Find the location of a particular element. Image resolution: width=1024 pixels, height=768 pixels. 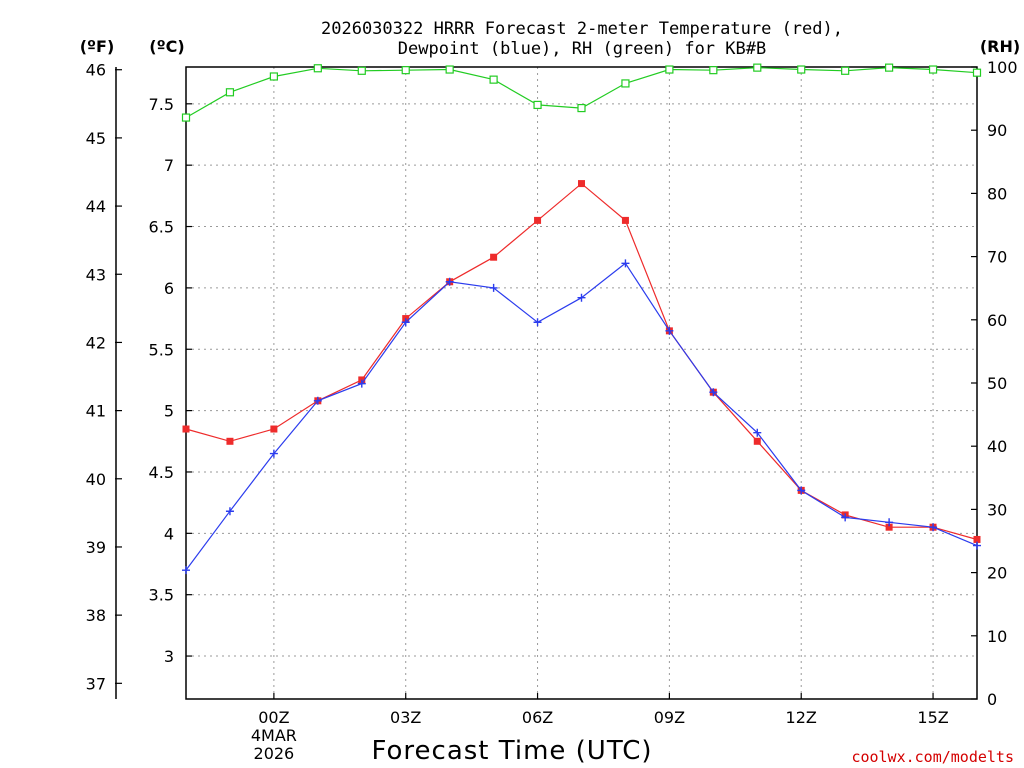

c-tick-label-4: 4 is located at coordinates (169, 533).